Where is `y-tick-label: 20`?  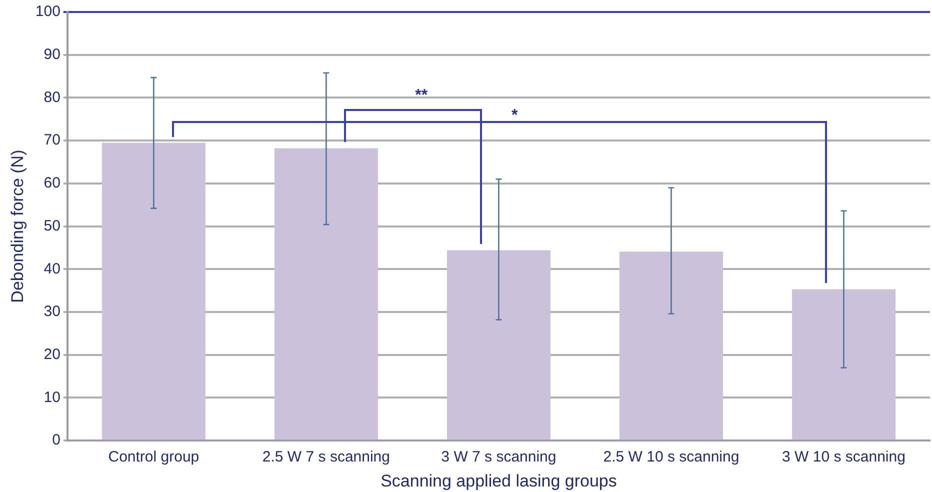 y-tick-label: 20 is located at coordinates (52, 355).